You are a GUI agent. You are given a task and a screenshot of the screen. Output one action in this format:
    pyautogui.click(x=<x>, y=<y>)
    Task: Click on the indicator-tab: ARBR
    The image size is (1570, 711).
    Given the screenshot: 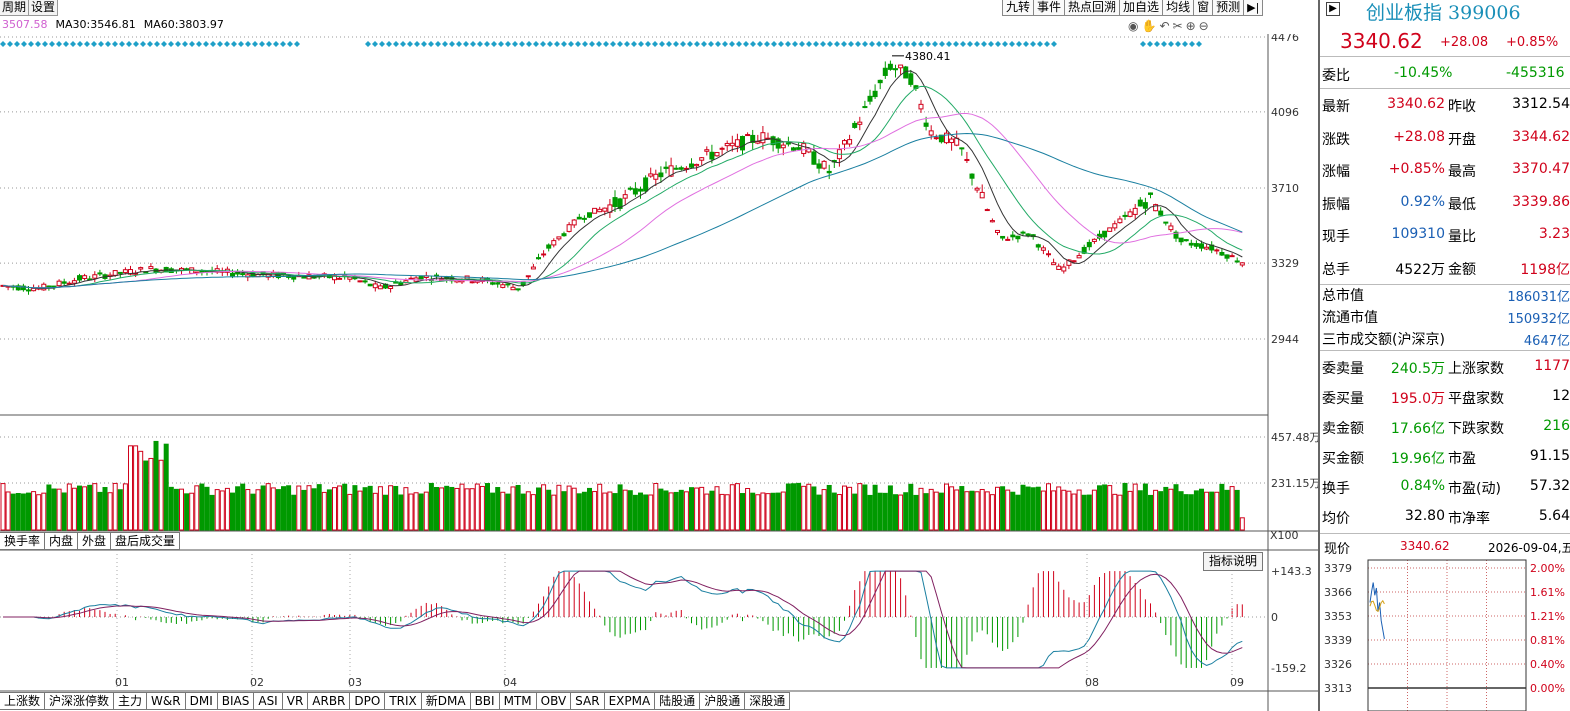 What is the action you would take?
    pyautogui.click(x=329, y=701)
    